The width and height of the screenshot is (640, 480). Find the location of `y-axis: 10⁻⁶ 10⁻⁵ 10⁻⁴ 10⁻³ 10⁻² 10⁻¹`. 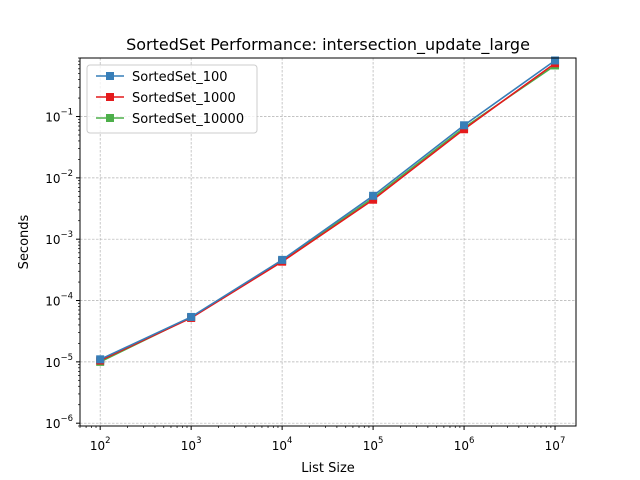

y-axis: 10⁻⁶ 10⁻⁵ 10⁻⁴ 10⁻³ 10⁻² 10⁻¹ is located at coordinates (62, 244).